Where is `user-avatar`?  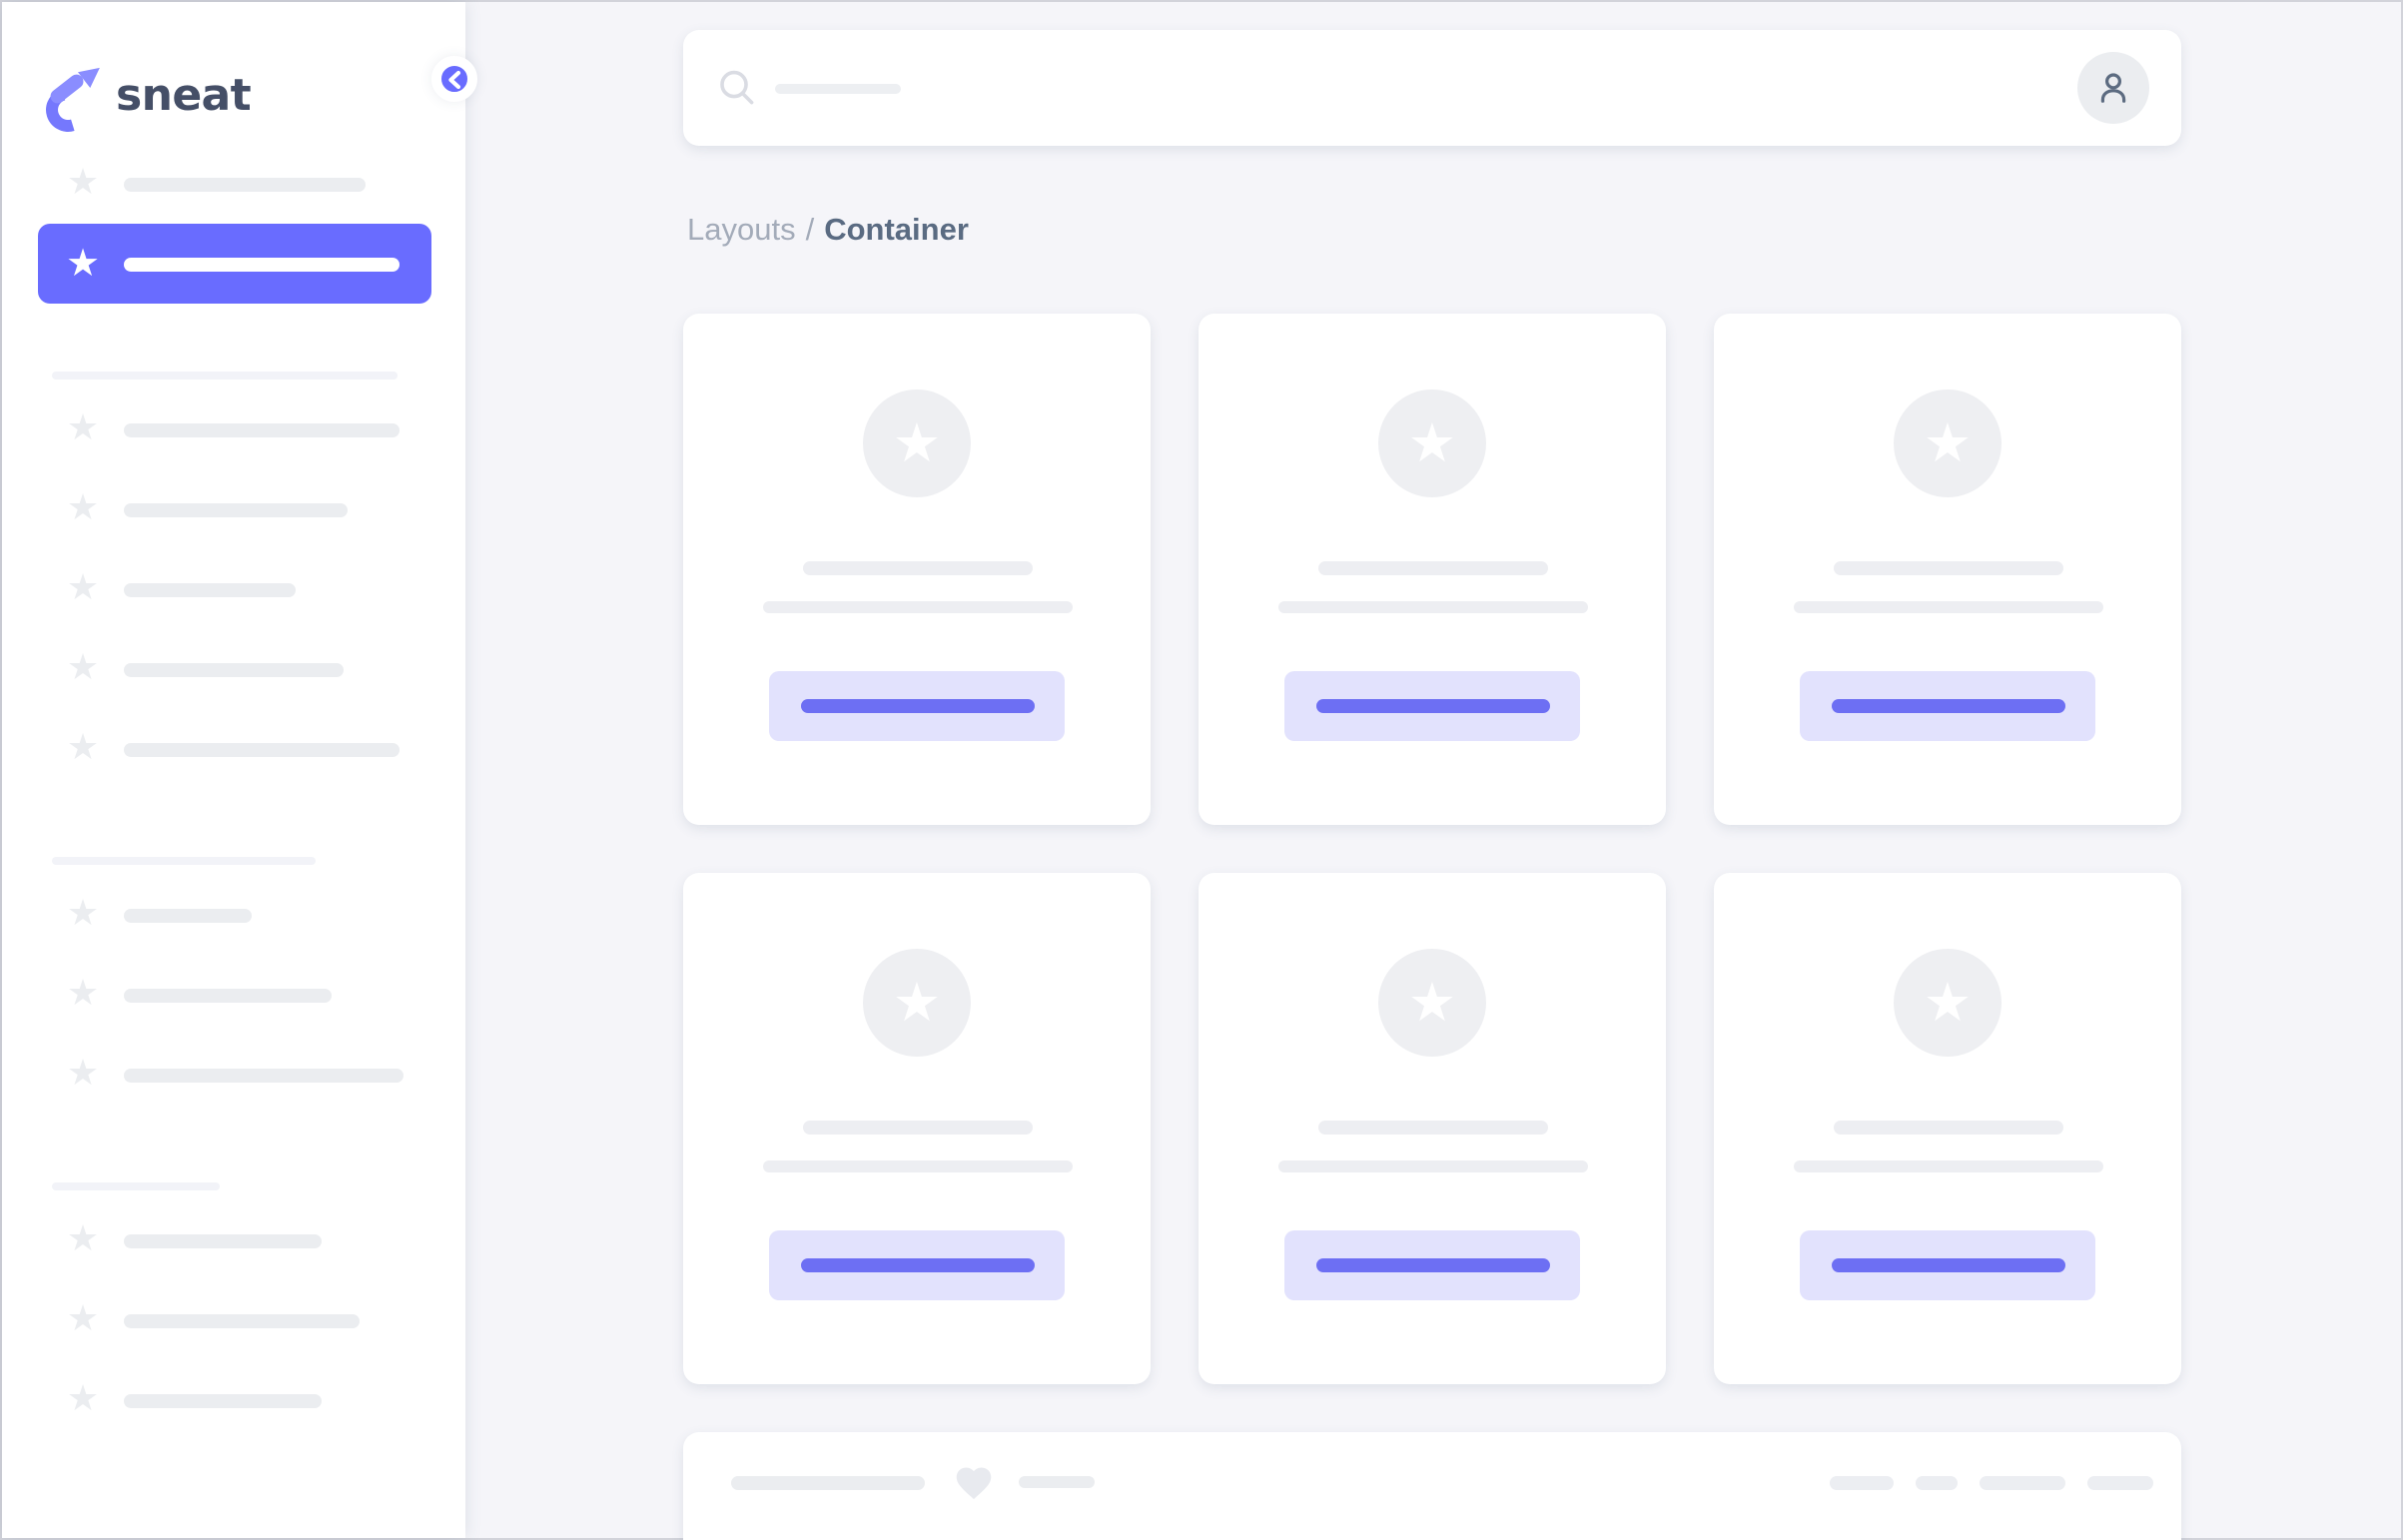 user-avatar is located at coordinates (2113, 88).